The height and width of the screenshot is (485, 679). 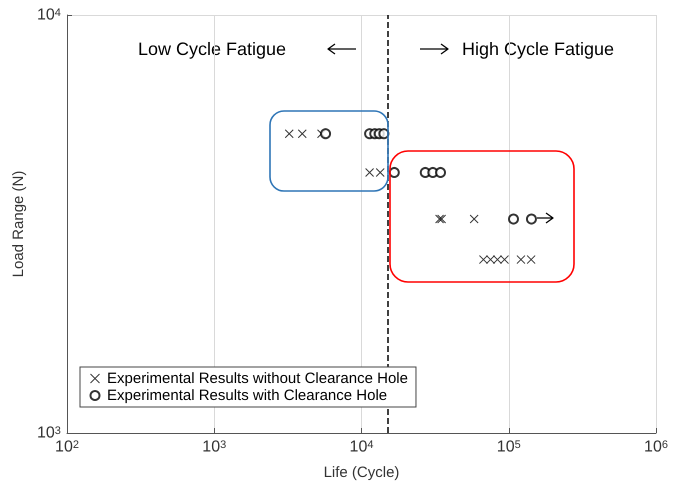 What do you see at coordinates (257, 378) in the screenshot?
I see `legend-label: Experimental Results without Clearance Hole` at bounding box center [257, 378].